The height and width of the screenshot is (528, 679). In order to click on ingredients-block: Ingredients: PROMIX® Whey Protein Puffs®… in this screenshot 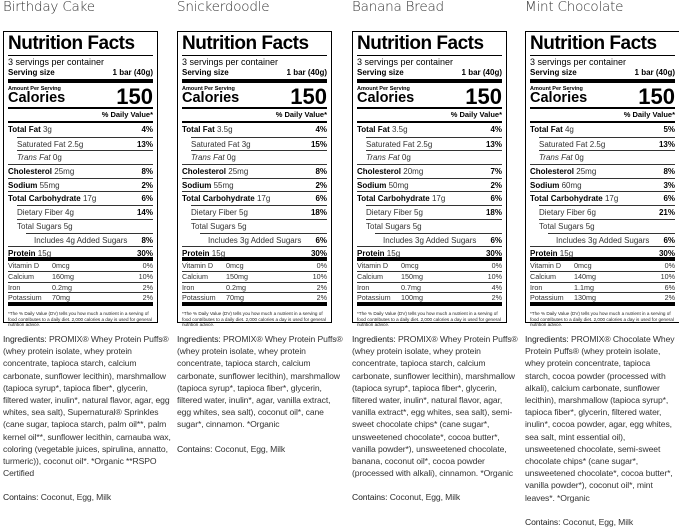, I will do `click(261, 394)`.